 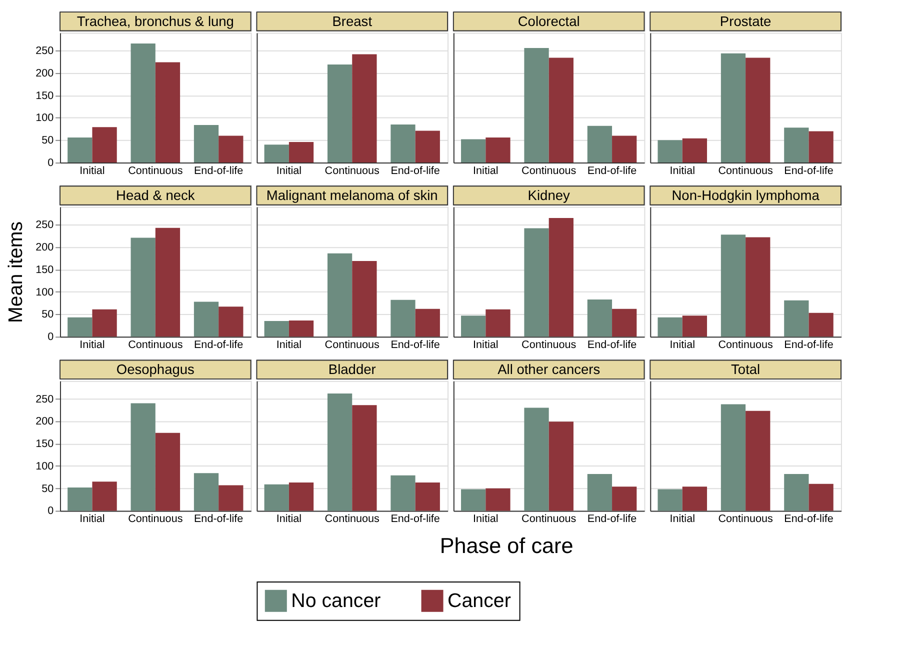 I want to click on y-tick-label: 150, so click(x=45, y=444).